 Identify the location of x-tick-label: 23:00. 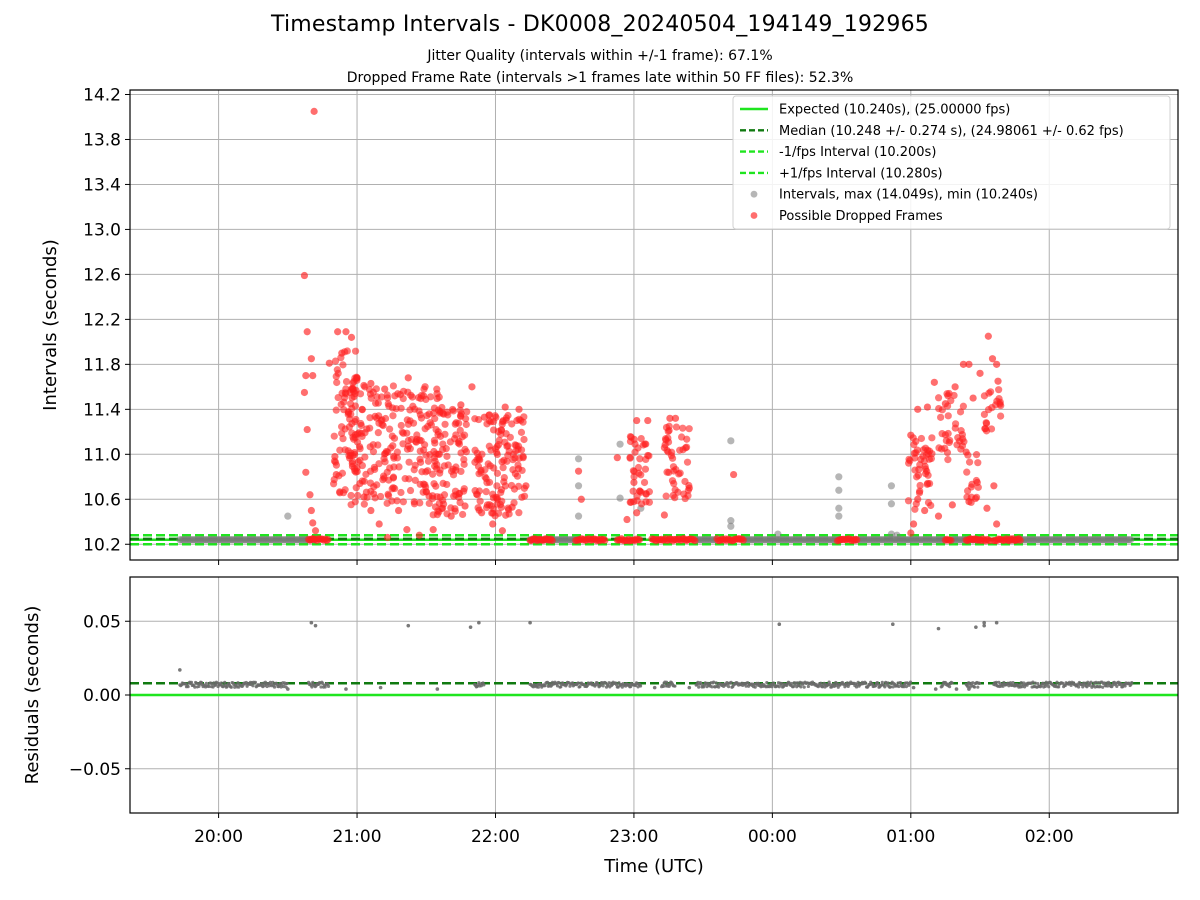
(633, 837).